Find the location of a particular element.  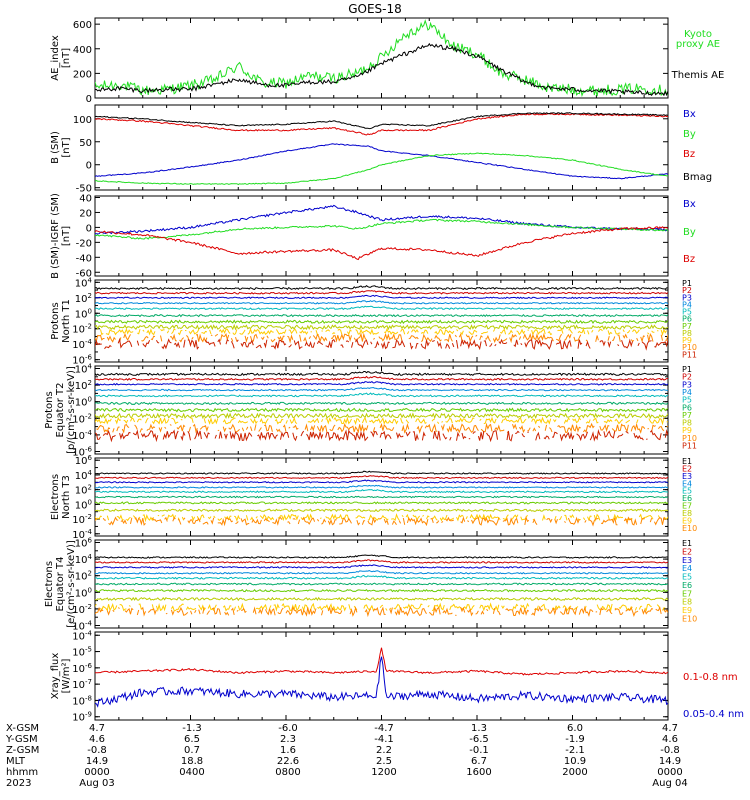

series-line-e6 is located at coordinates (381, 584).